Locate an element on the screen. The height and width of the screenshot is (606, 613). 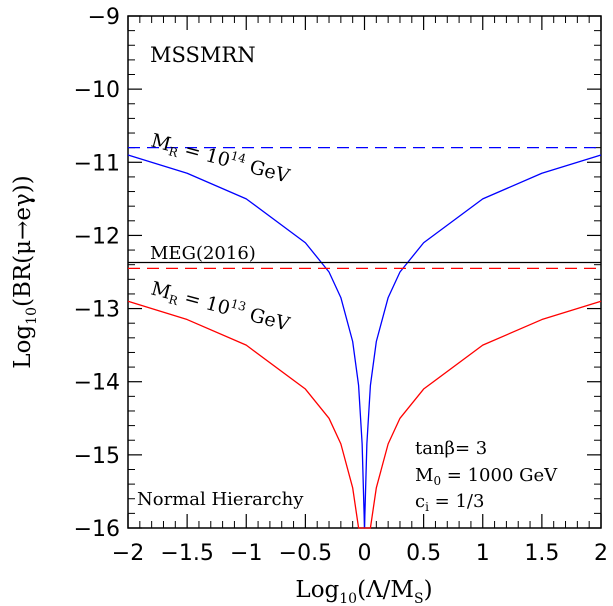
meg-label: MEG(2016) is located at coordinates (203, 253).